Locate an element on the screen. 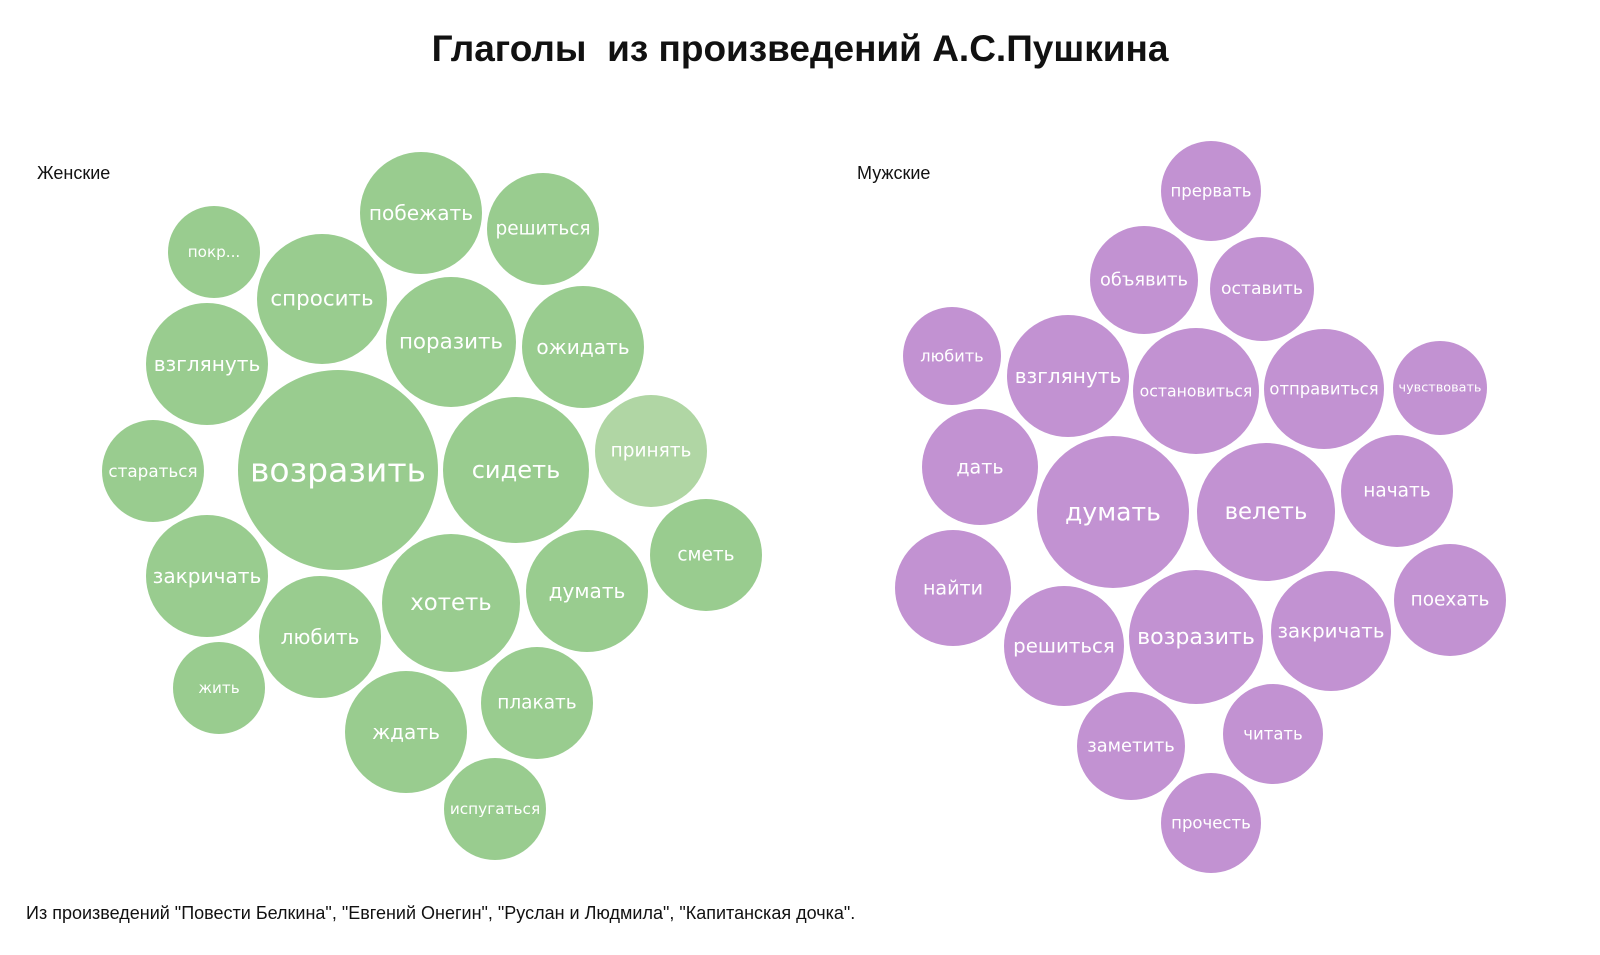 This screenshot has width=1600, height=955. male-bubble-label: велеть is located at coordinates (1266, 512).